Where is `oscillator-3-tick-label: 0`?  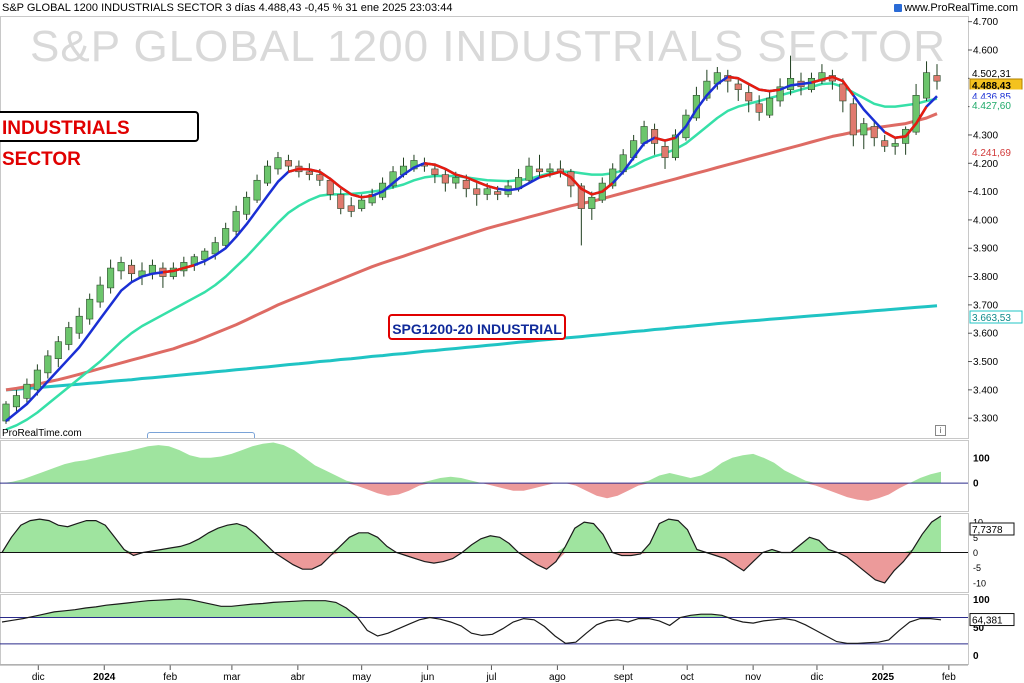 oscillator-3-tick-label: 0 is located at coordinates (976, 656).